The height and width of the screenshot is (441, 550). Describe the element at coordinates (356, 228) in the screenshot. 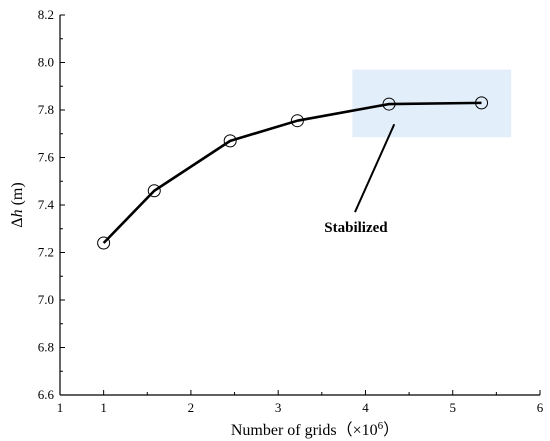

I see `annotation-label: Stabilized` at that location.